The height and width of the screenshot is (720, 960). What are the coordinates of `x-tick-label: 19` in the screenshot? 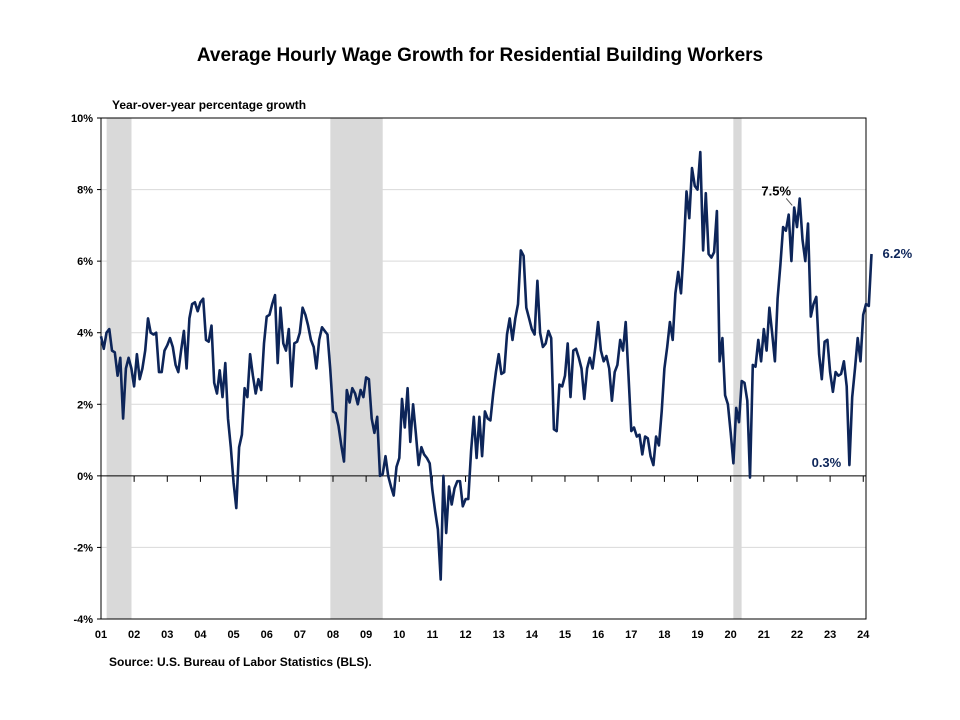 It's located at (697, 635).